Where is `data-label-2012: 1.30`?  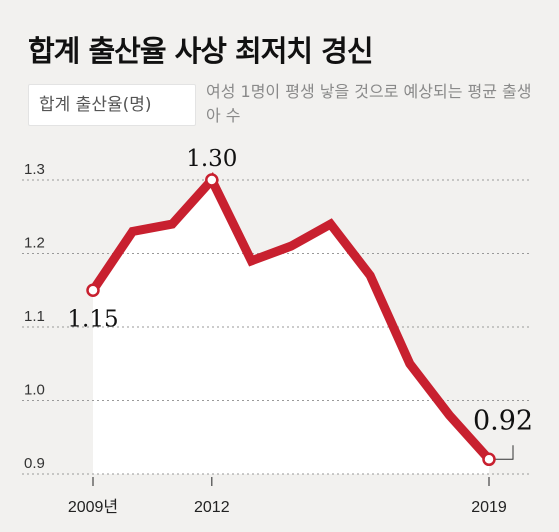 data-label-2012: 1.30 is located at coordinates (211, 159).